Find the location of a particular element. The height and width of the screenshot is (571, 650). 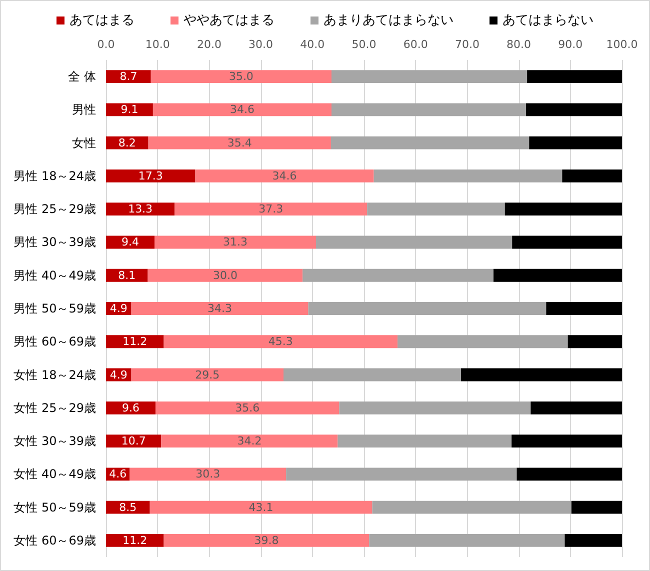

data-label: 39.8 is located at coordinates (266, 540).